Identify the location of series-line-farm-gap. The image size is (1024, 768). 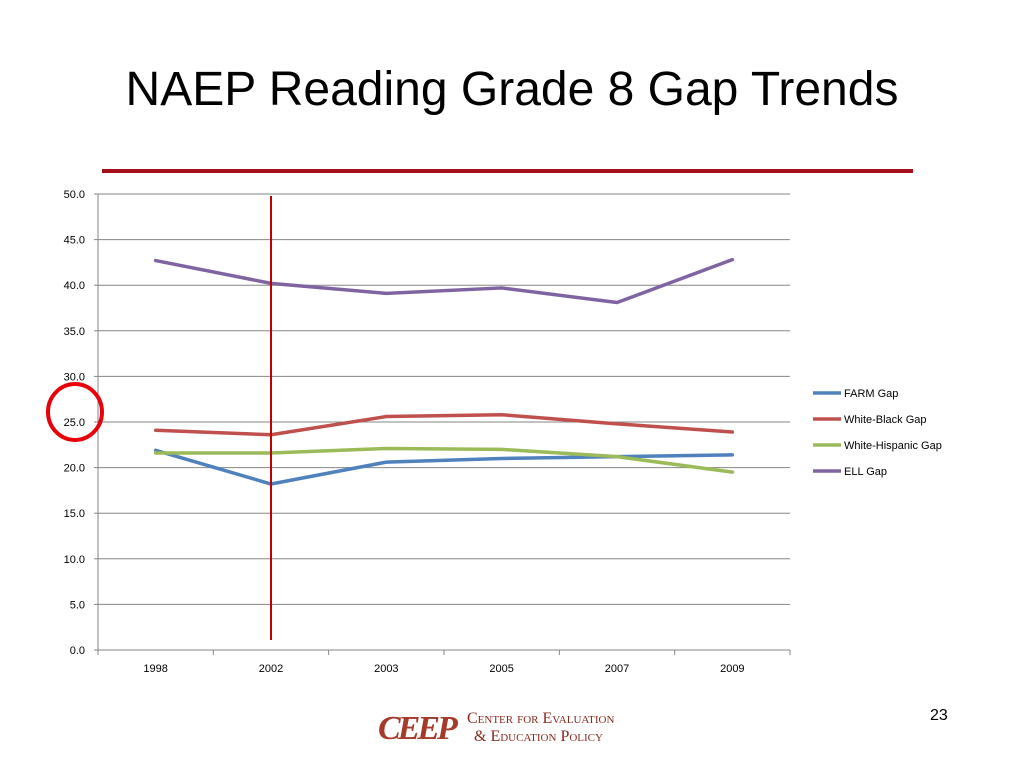
(444, 467).